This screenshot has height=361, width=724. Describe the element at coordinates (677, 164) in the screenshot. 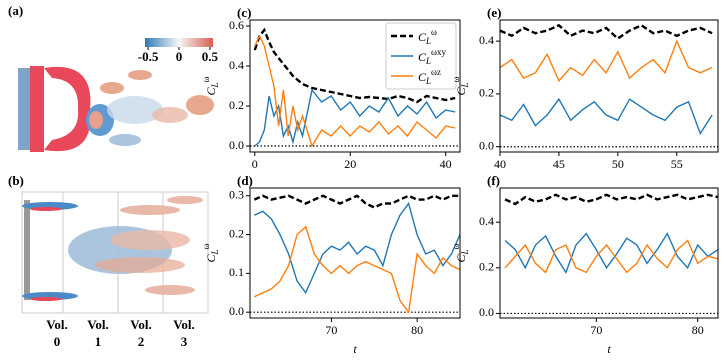

I see `x-tick-label: 55` at that location.